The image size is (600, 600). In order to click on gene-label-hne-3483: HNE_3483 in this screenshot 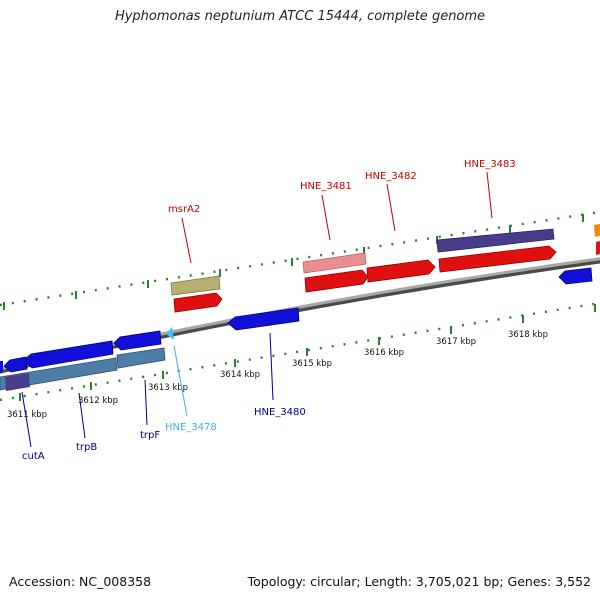, I will do `click(490, 164)`.